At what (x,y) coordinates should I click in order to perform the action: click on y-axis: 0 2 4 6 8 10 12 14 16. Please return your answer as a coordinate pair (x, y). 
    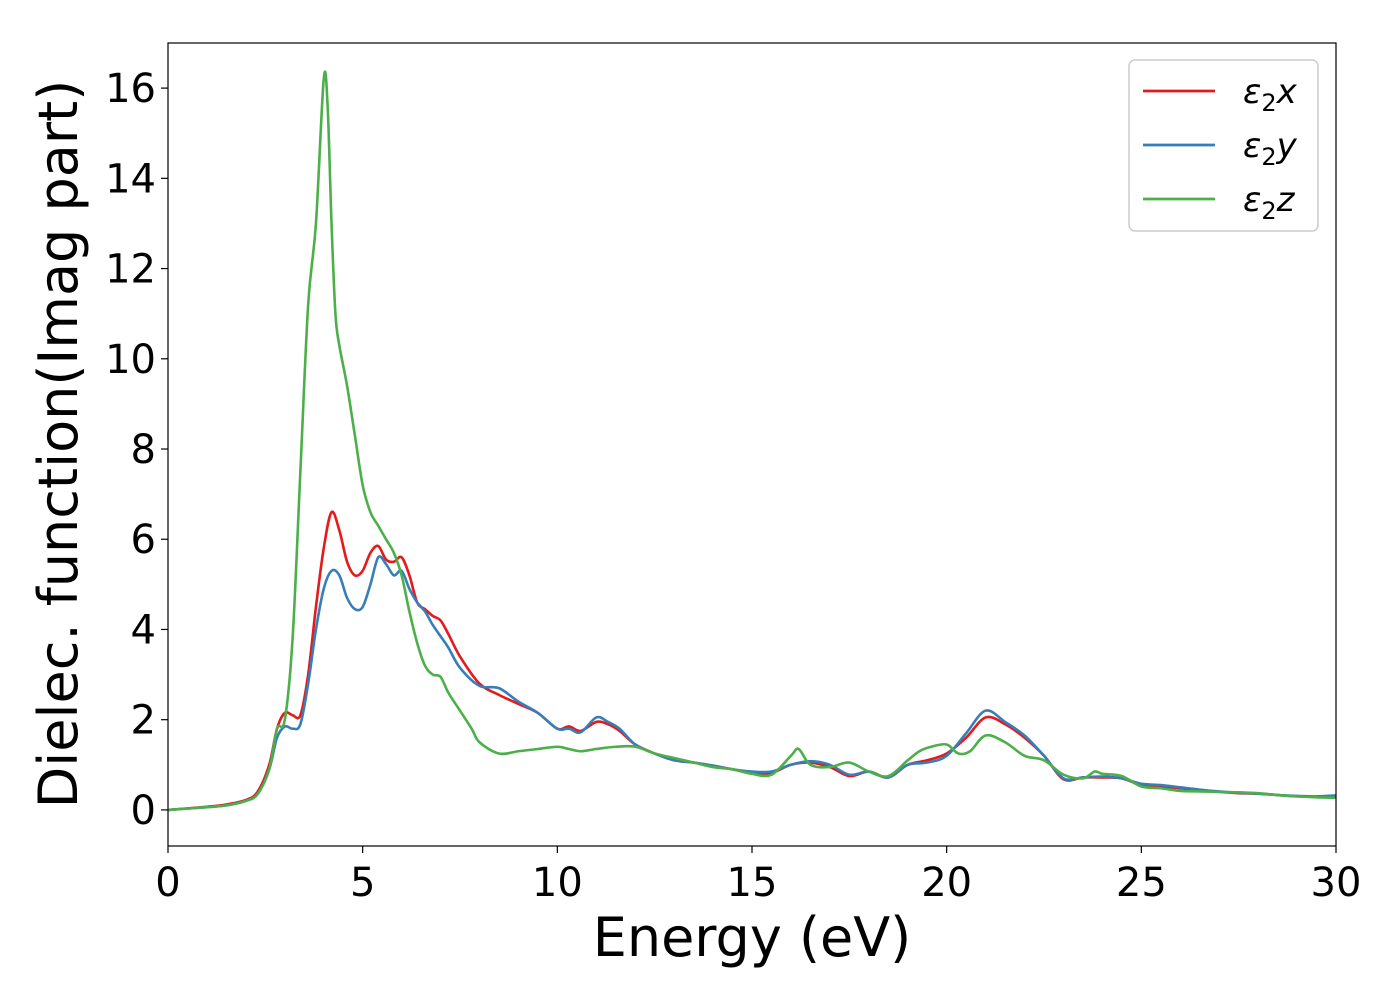
    Looking at the image, I should click on (136, 450).